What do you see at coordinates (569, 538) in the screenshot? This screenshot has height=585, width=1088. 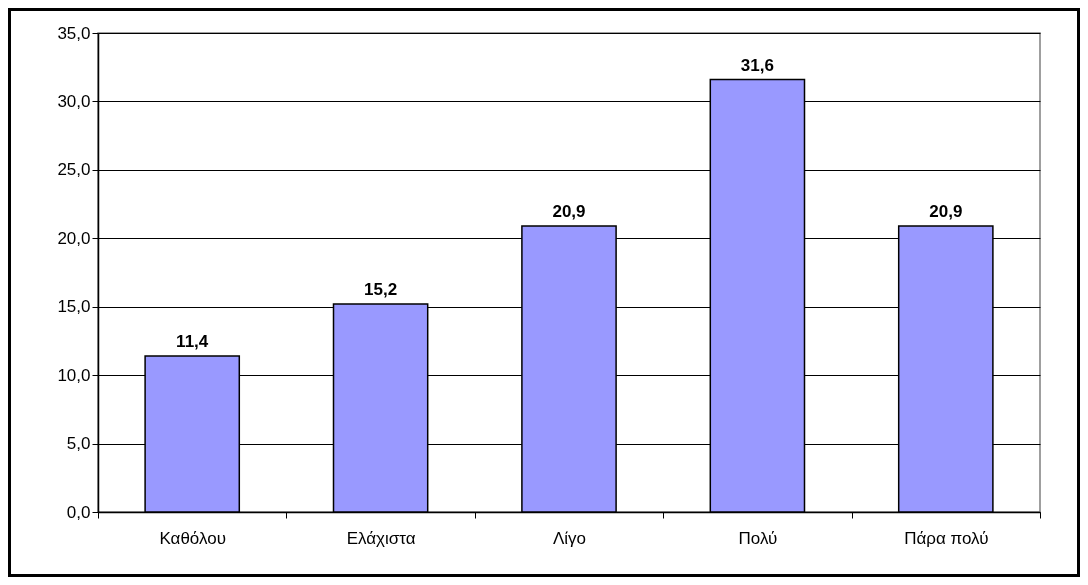 I see `x-tick-label: Λίγο` at bounding box center [569, 538].